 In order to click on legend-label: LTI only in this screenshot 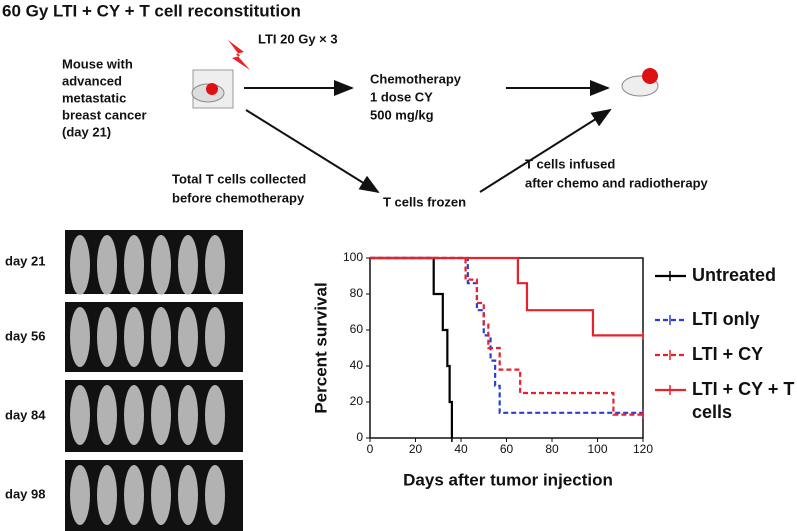, I will do `click(726, 319)`.